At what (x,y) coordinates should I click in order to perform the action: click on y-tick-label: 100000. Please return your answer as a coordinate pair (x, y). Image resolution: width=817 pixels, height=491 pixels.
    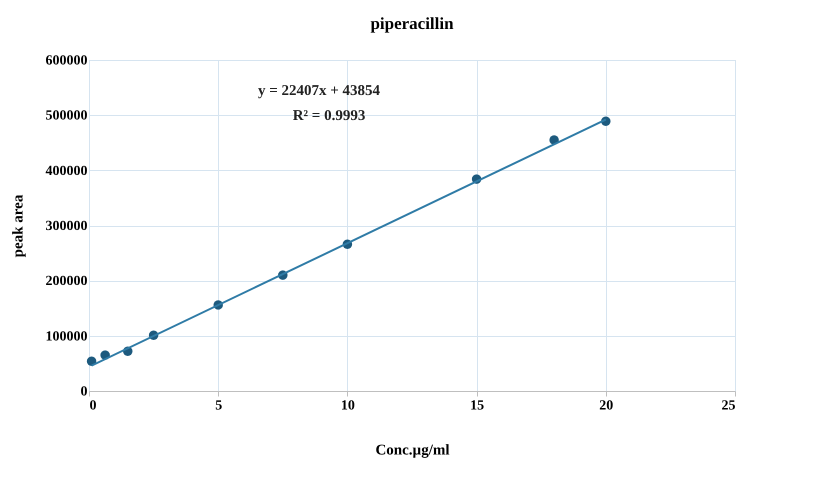
    Looking at the image, I should click on (67, 336).